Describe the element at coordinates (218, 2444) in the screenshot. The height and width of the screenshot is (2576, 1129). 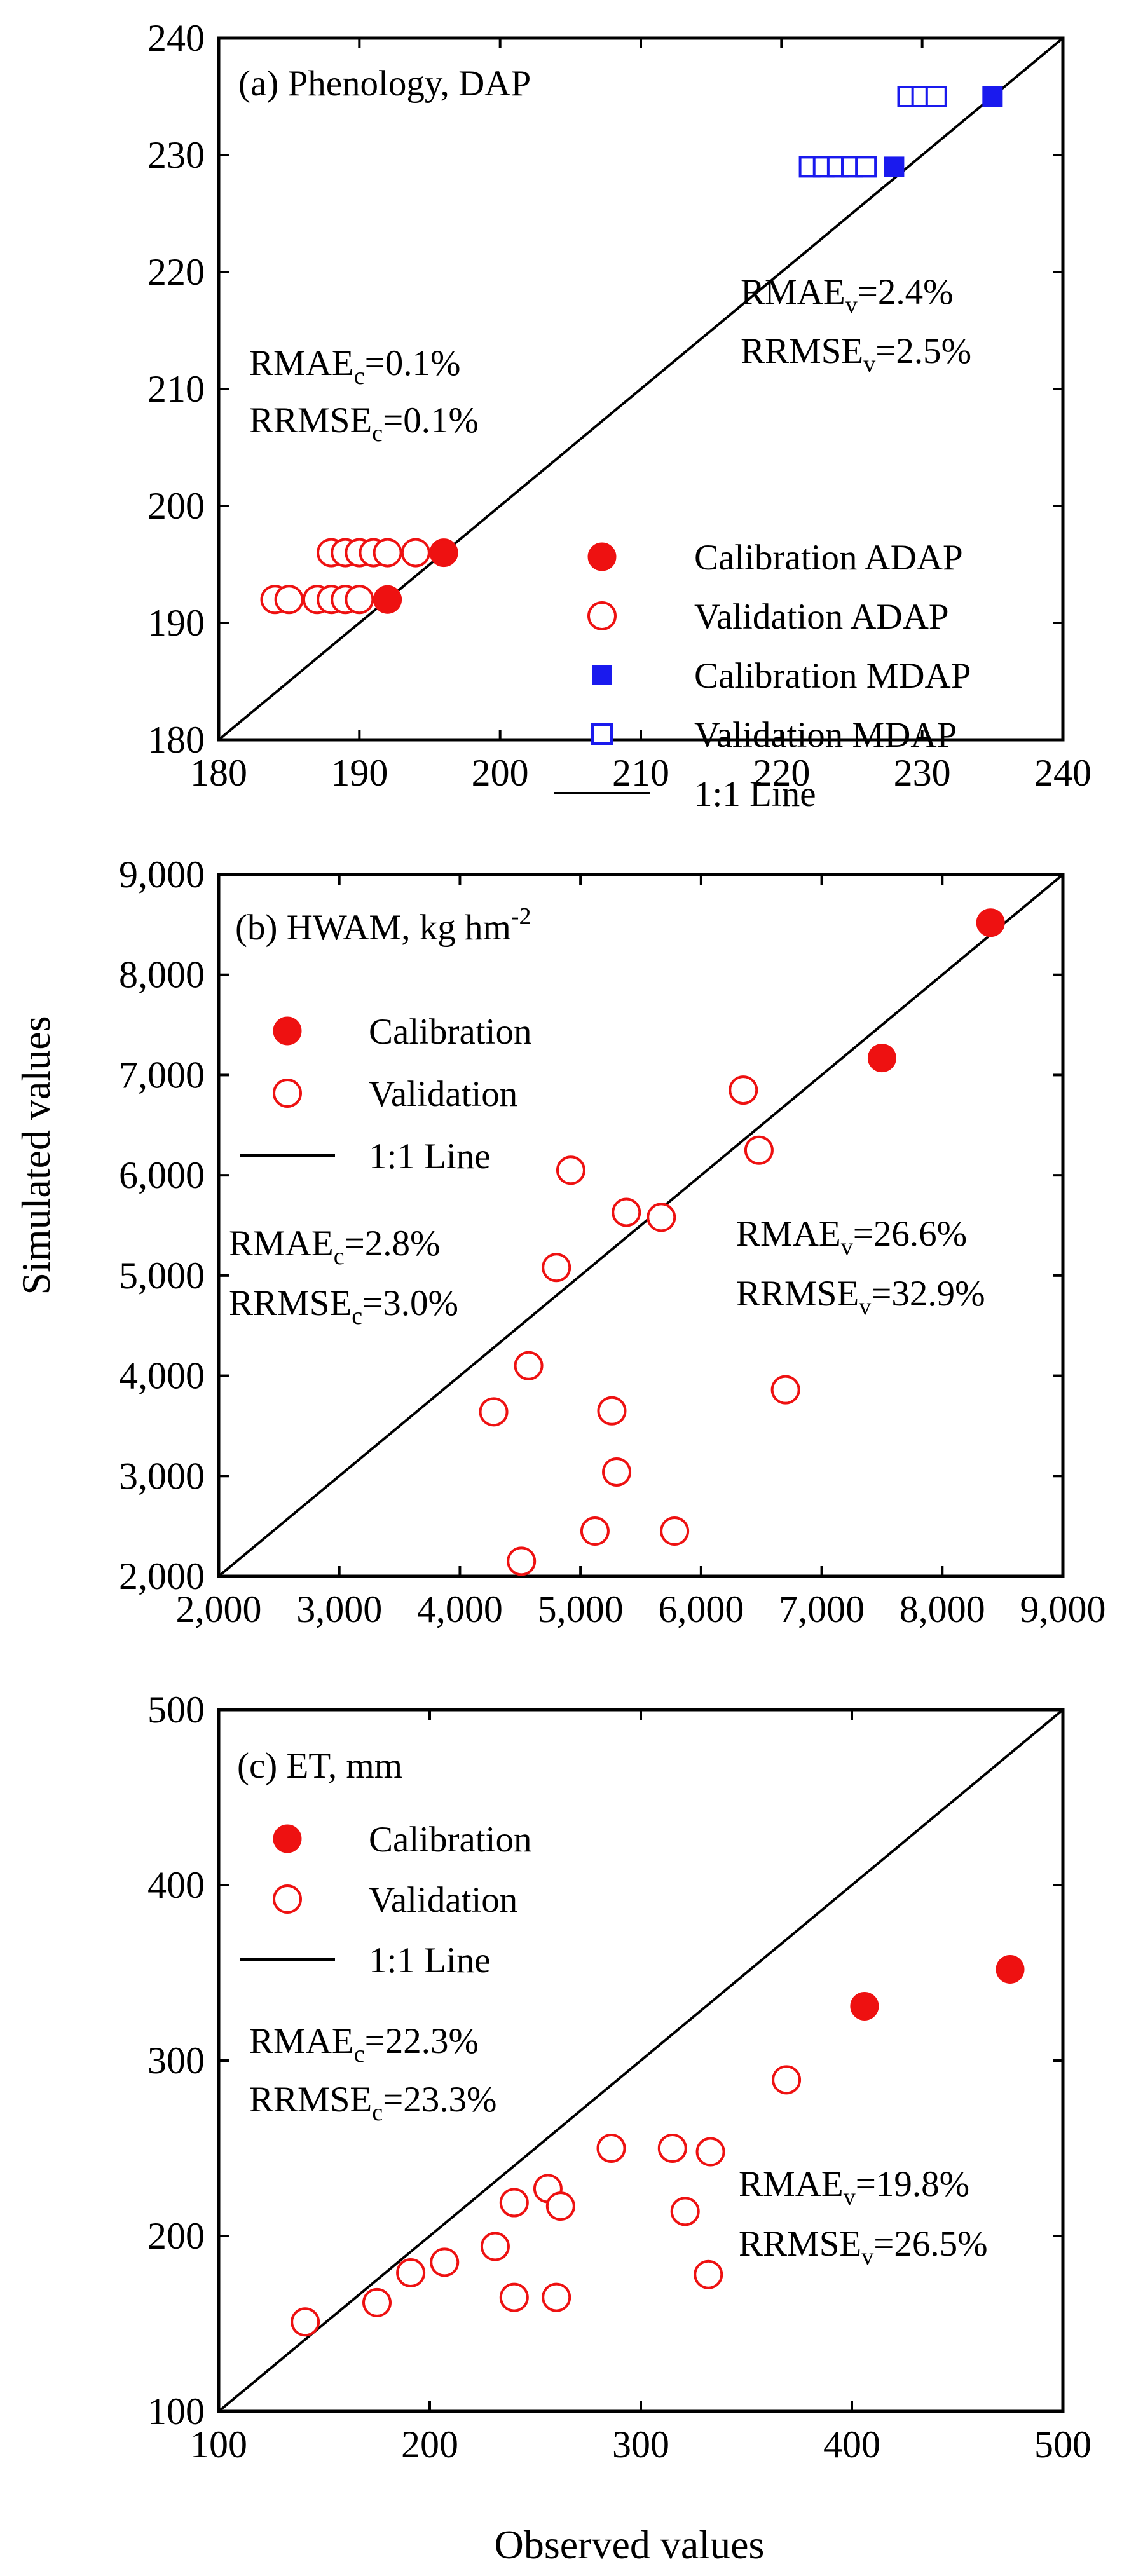
I see `panel-c-x-tick-label: 100` at that location.